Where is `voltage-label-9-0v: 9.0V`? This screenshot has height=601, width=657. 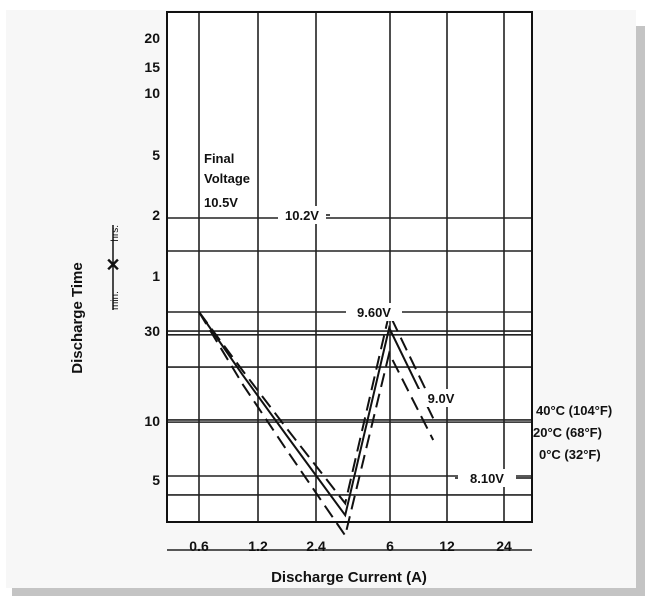 voltage-label-9-0v: 9.0V is located at coordinates (441, 398).